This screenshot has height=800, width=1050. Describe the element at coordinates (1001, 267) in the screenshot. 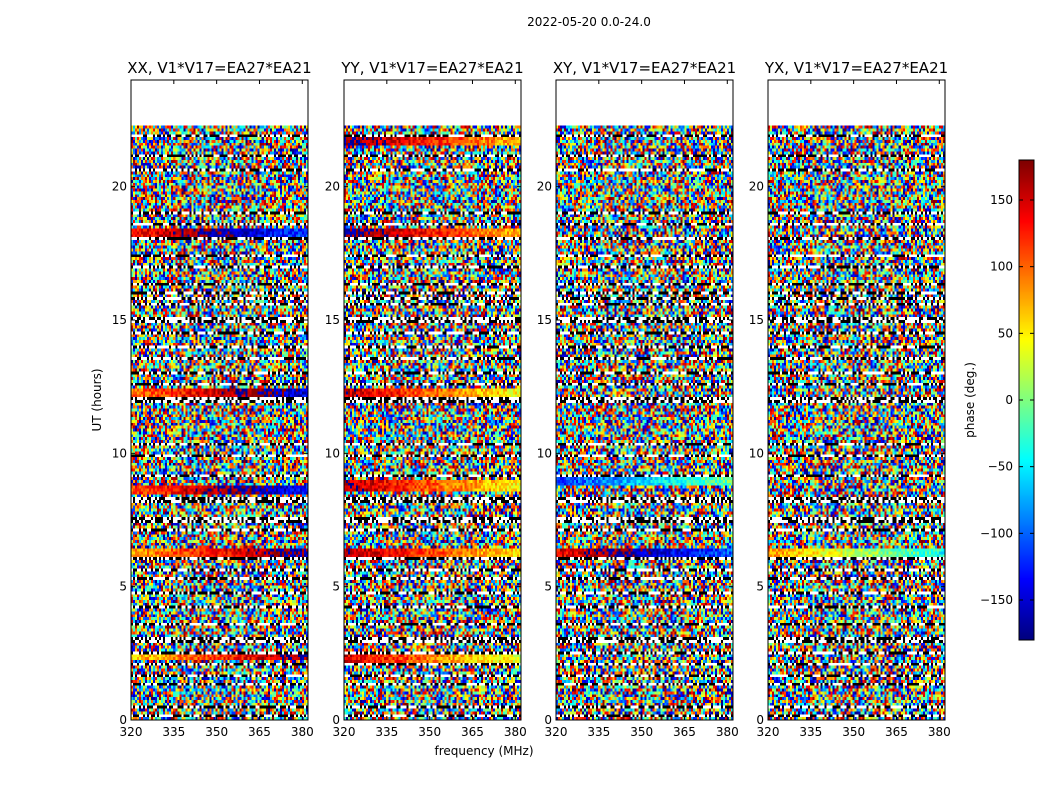

I see `colorbar-tick-label: 100` at that location.